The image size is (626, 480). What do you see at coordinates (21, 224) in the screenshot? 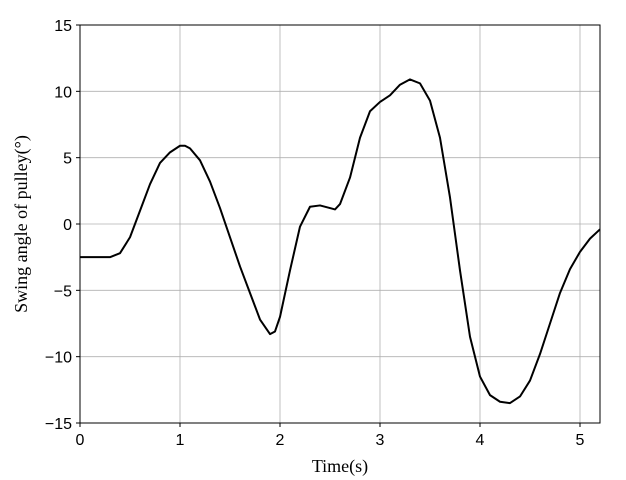
I see `y-axis-label: Swing angle of pulley(°)` at bounding box center [21, 224].